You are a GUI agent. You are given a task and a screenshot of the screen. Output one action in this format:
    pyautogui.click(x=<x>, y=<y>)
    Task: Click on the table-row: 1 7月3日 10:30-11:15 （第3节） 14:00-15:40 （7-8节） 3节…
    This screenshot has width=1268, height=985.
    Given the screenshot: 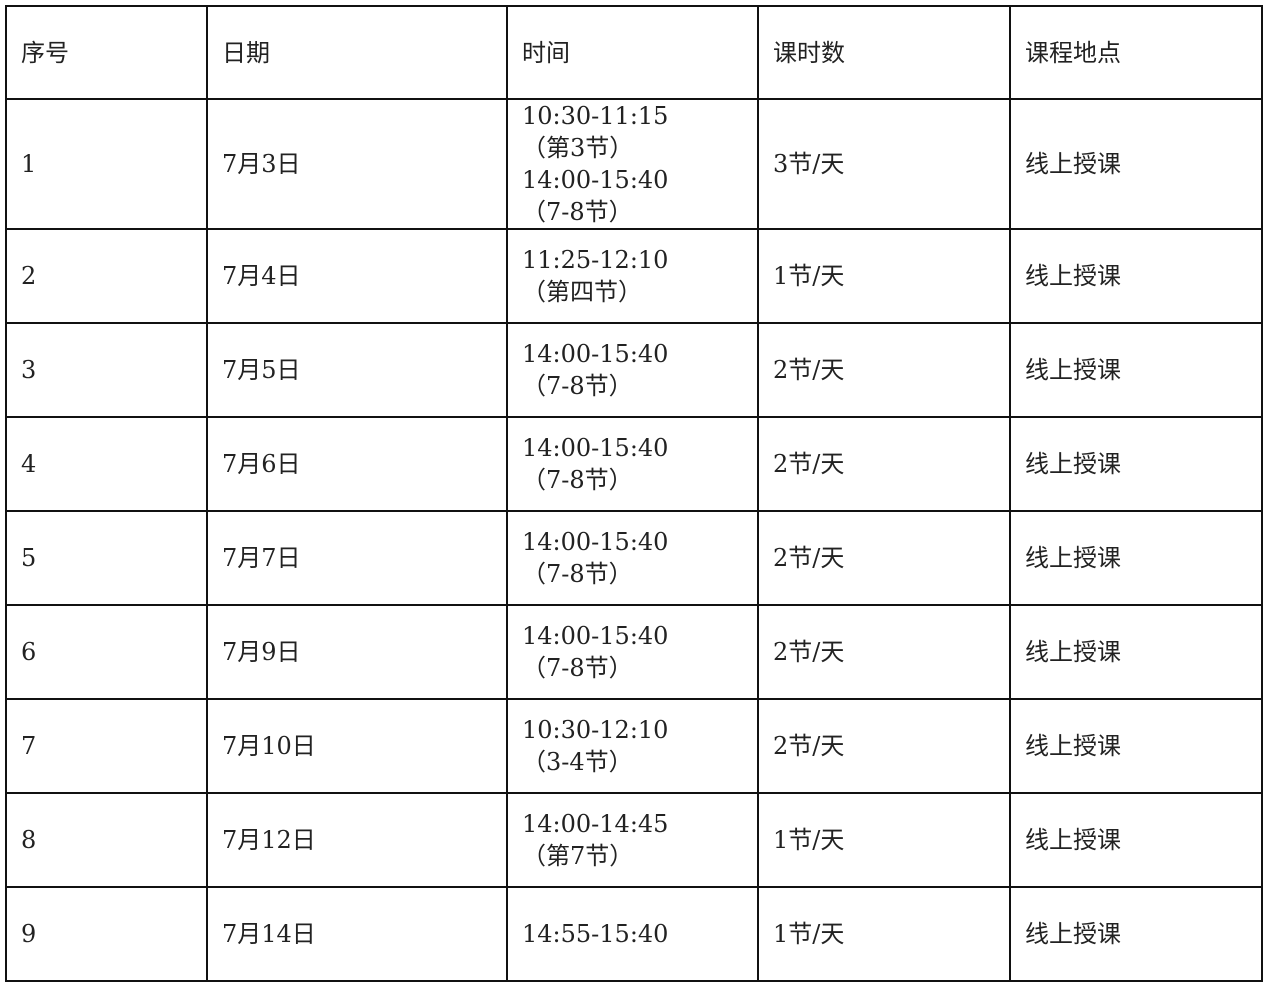 What is the action you would take?
    pyautogui.click(x=634, y=164)
    